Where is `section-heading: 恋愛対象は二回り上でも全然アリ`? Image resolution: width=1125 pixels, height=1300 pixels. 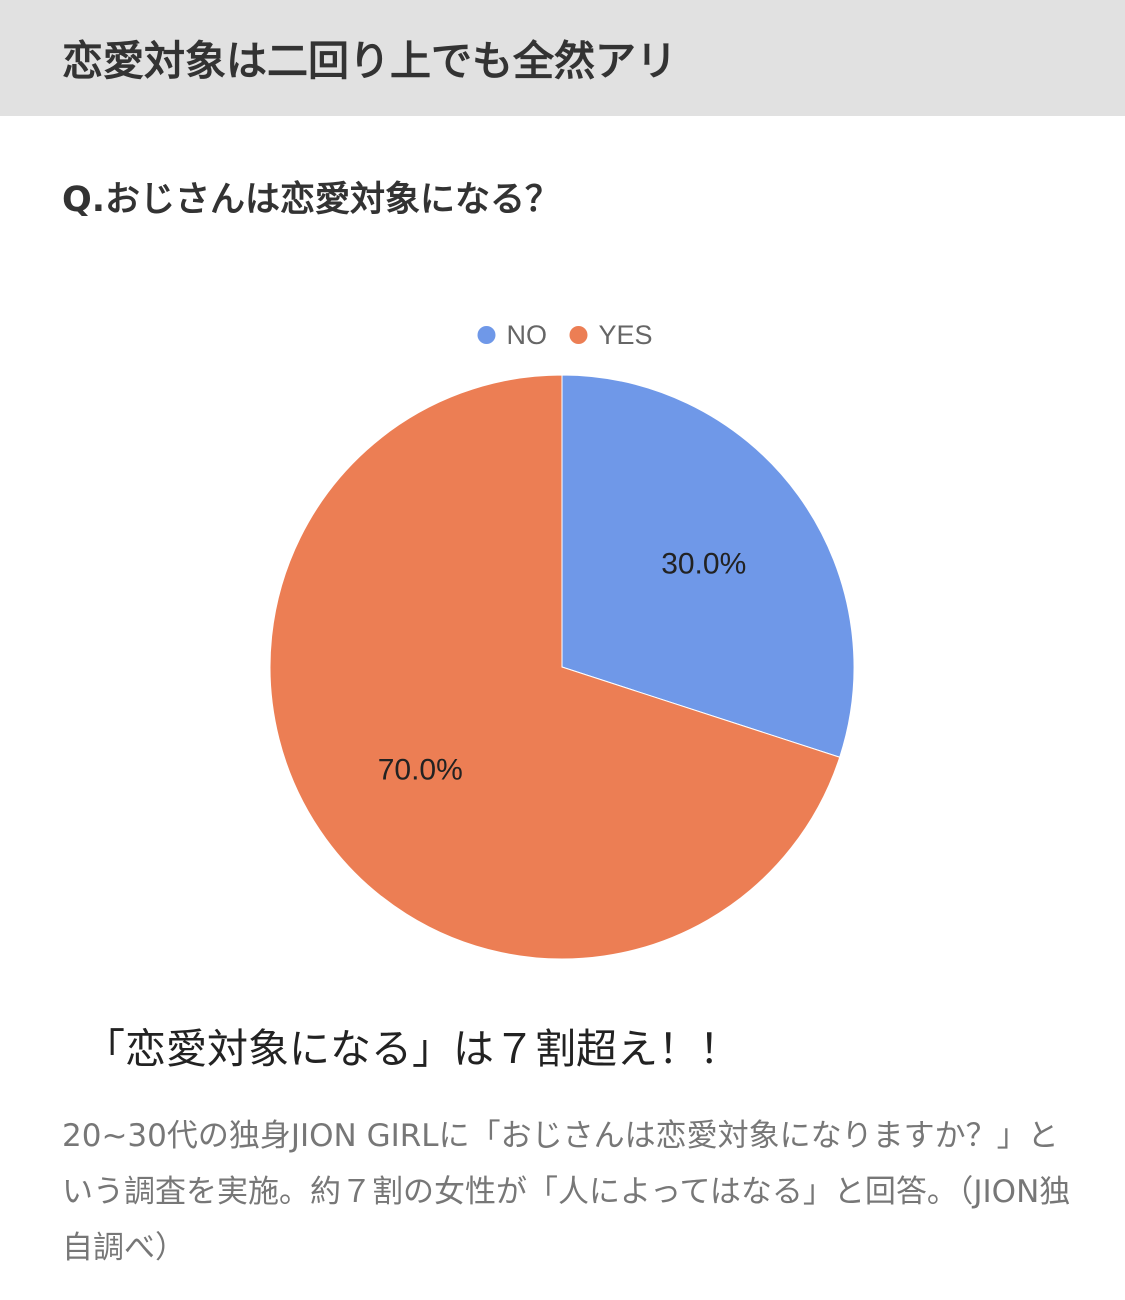 section-heading: 恋愛対象は二回り上でも全然アリ is located at coordinates (369, 61).